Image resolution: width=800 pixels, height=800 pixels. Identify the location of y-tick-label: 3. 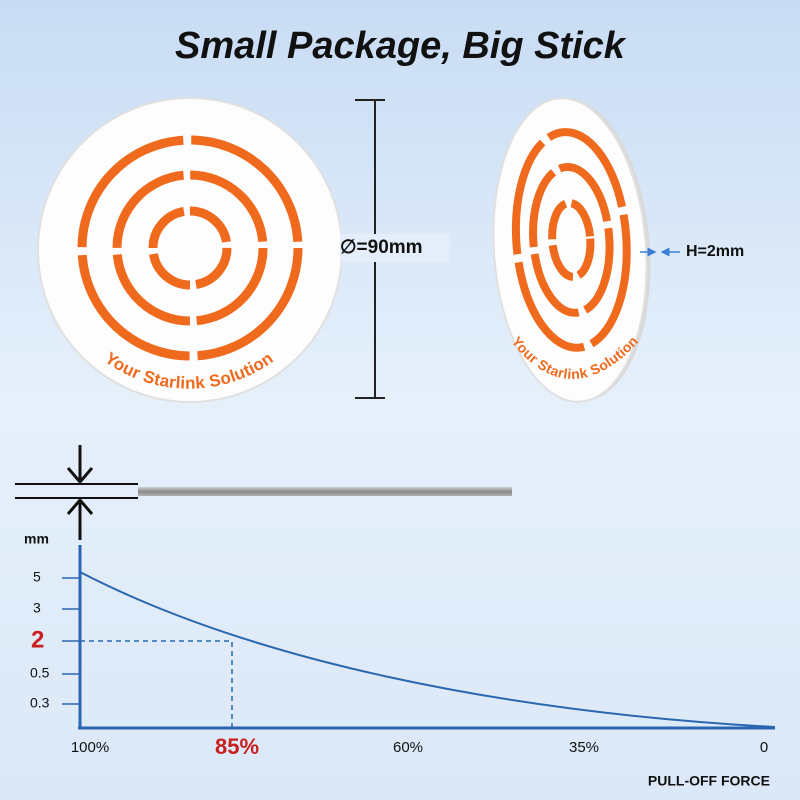
(37, 608).